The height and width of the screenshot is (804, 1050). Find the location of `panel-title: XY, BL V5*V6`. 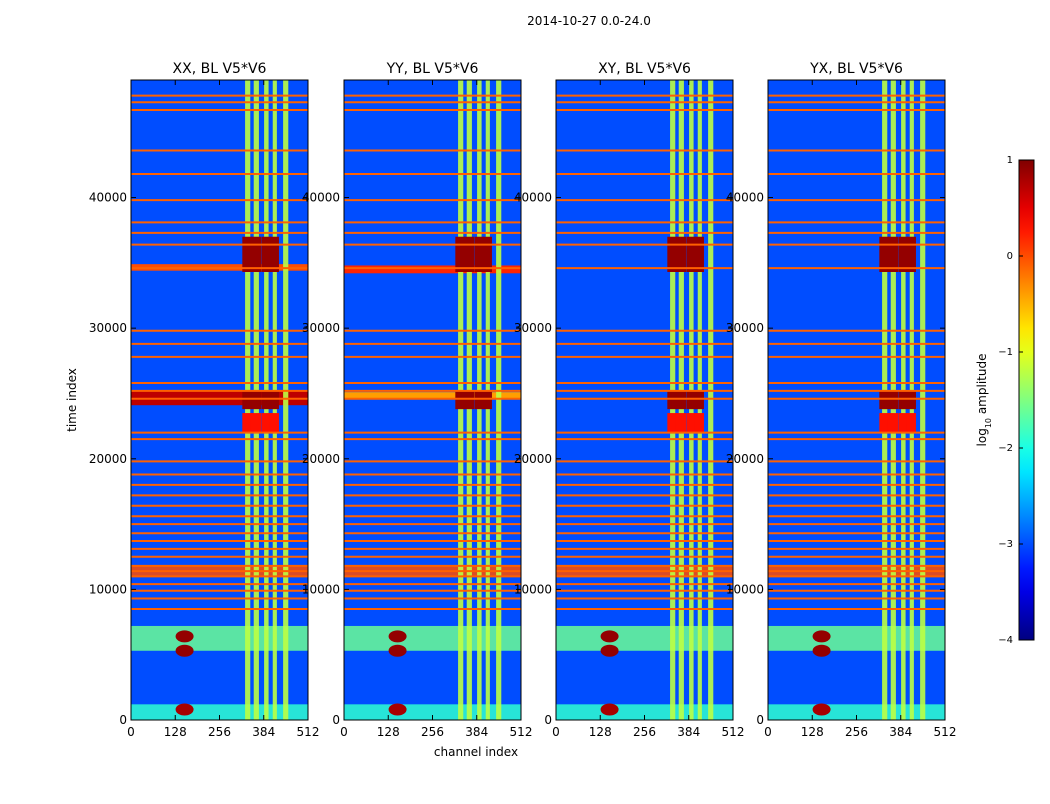

panel-title: XY, BL V5*V6 is located at coordinates (644, 69).